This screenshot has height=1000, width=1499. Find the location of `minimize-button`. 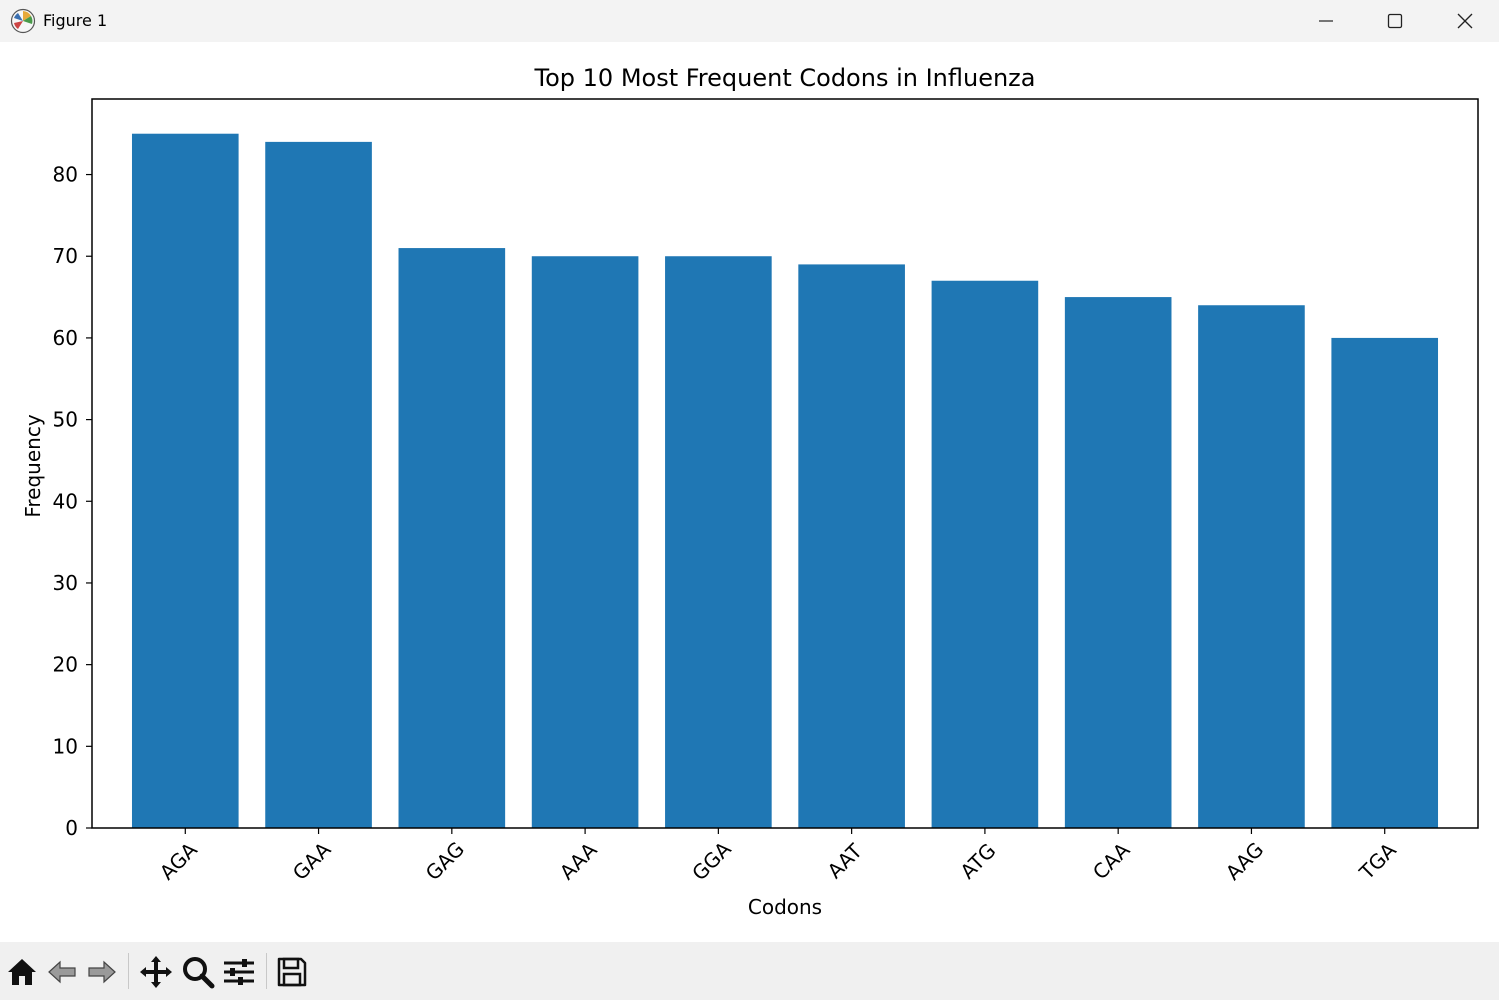

minimize-button is located at coordinates (1326, 21).